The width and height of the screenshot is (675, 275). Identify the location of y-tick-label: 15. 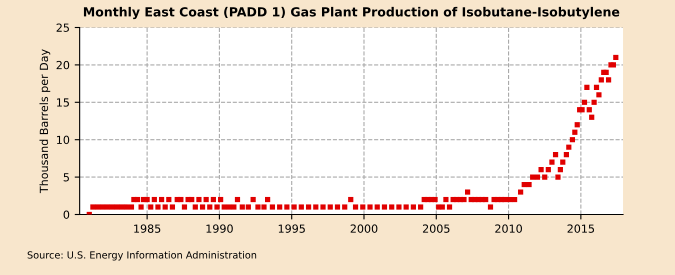
(63, 102).